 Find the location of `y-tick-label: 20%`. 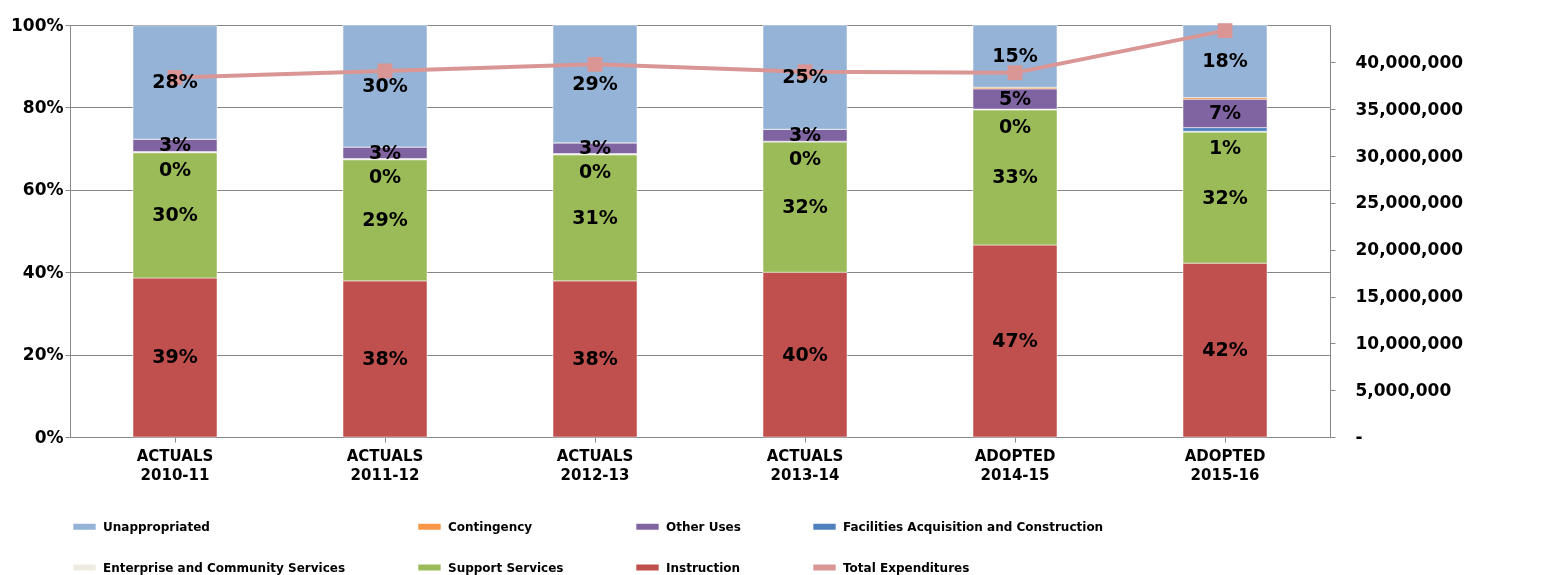

y-tick-label: 20% is located at coordinates (43, 354).